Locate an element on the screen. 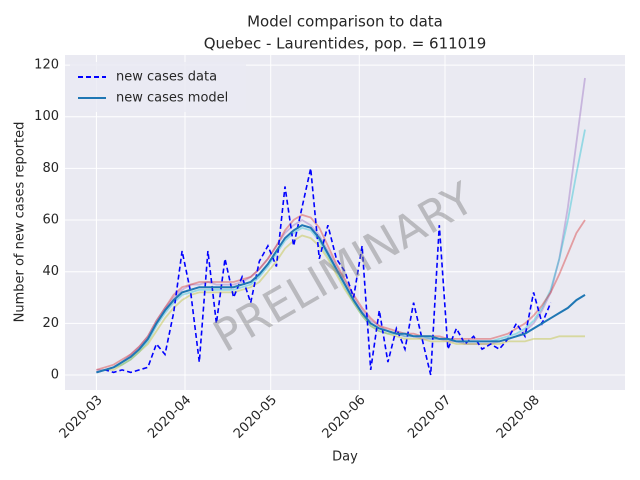  y-tick-label: 60 is located at coordinates (50, 220).